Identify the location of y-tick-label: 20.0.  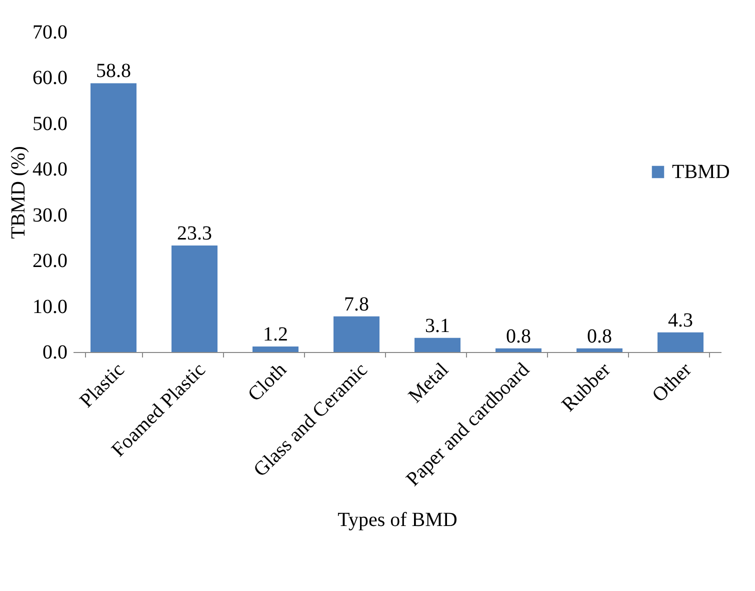
(50, 261).